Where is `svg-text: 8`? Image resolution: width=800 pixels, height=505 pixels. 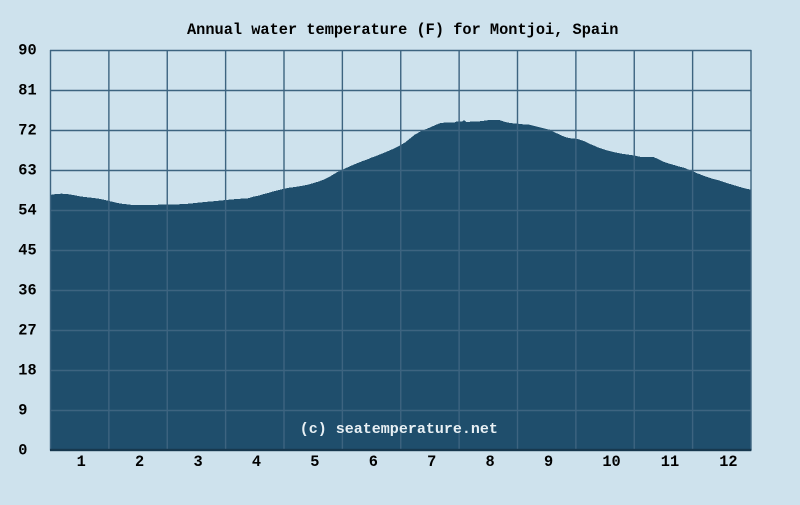
svg-text: 8 is located at coordinates (490, 462).